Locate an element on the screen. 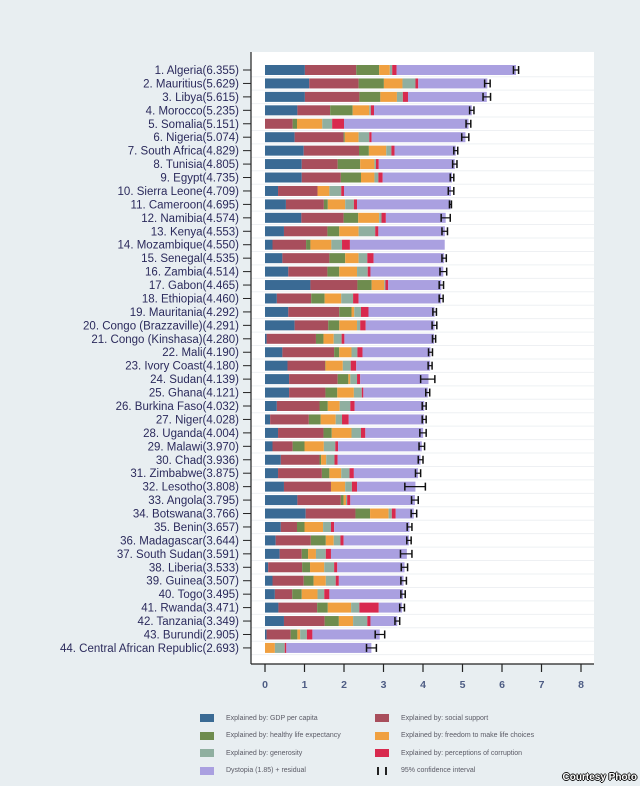  country-label: 10. Sierra Leone(4.709) is located at coordinates (179, 192).